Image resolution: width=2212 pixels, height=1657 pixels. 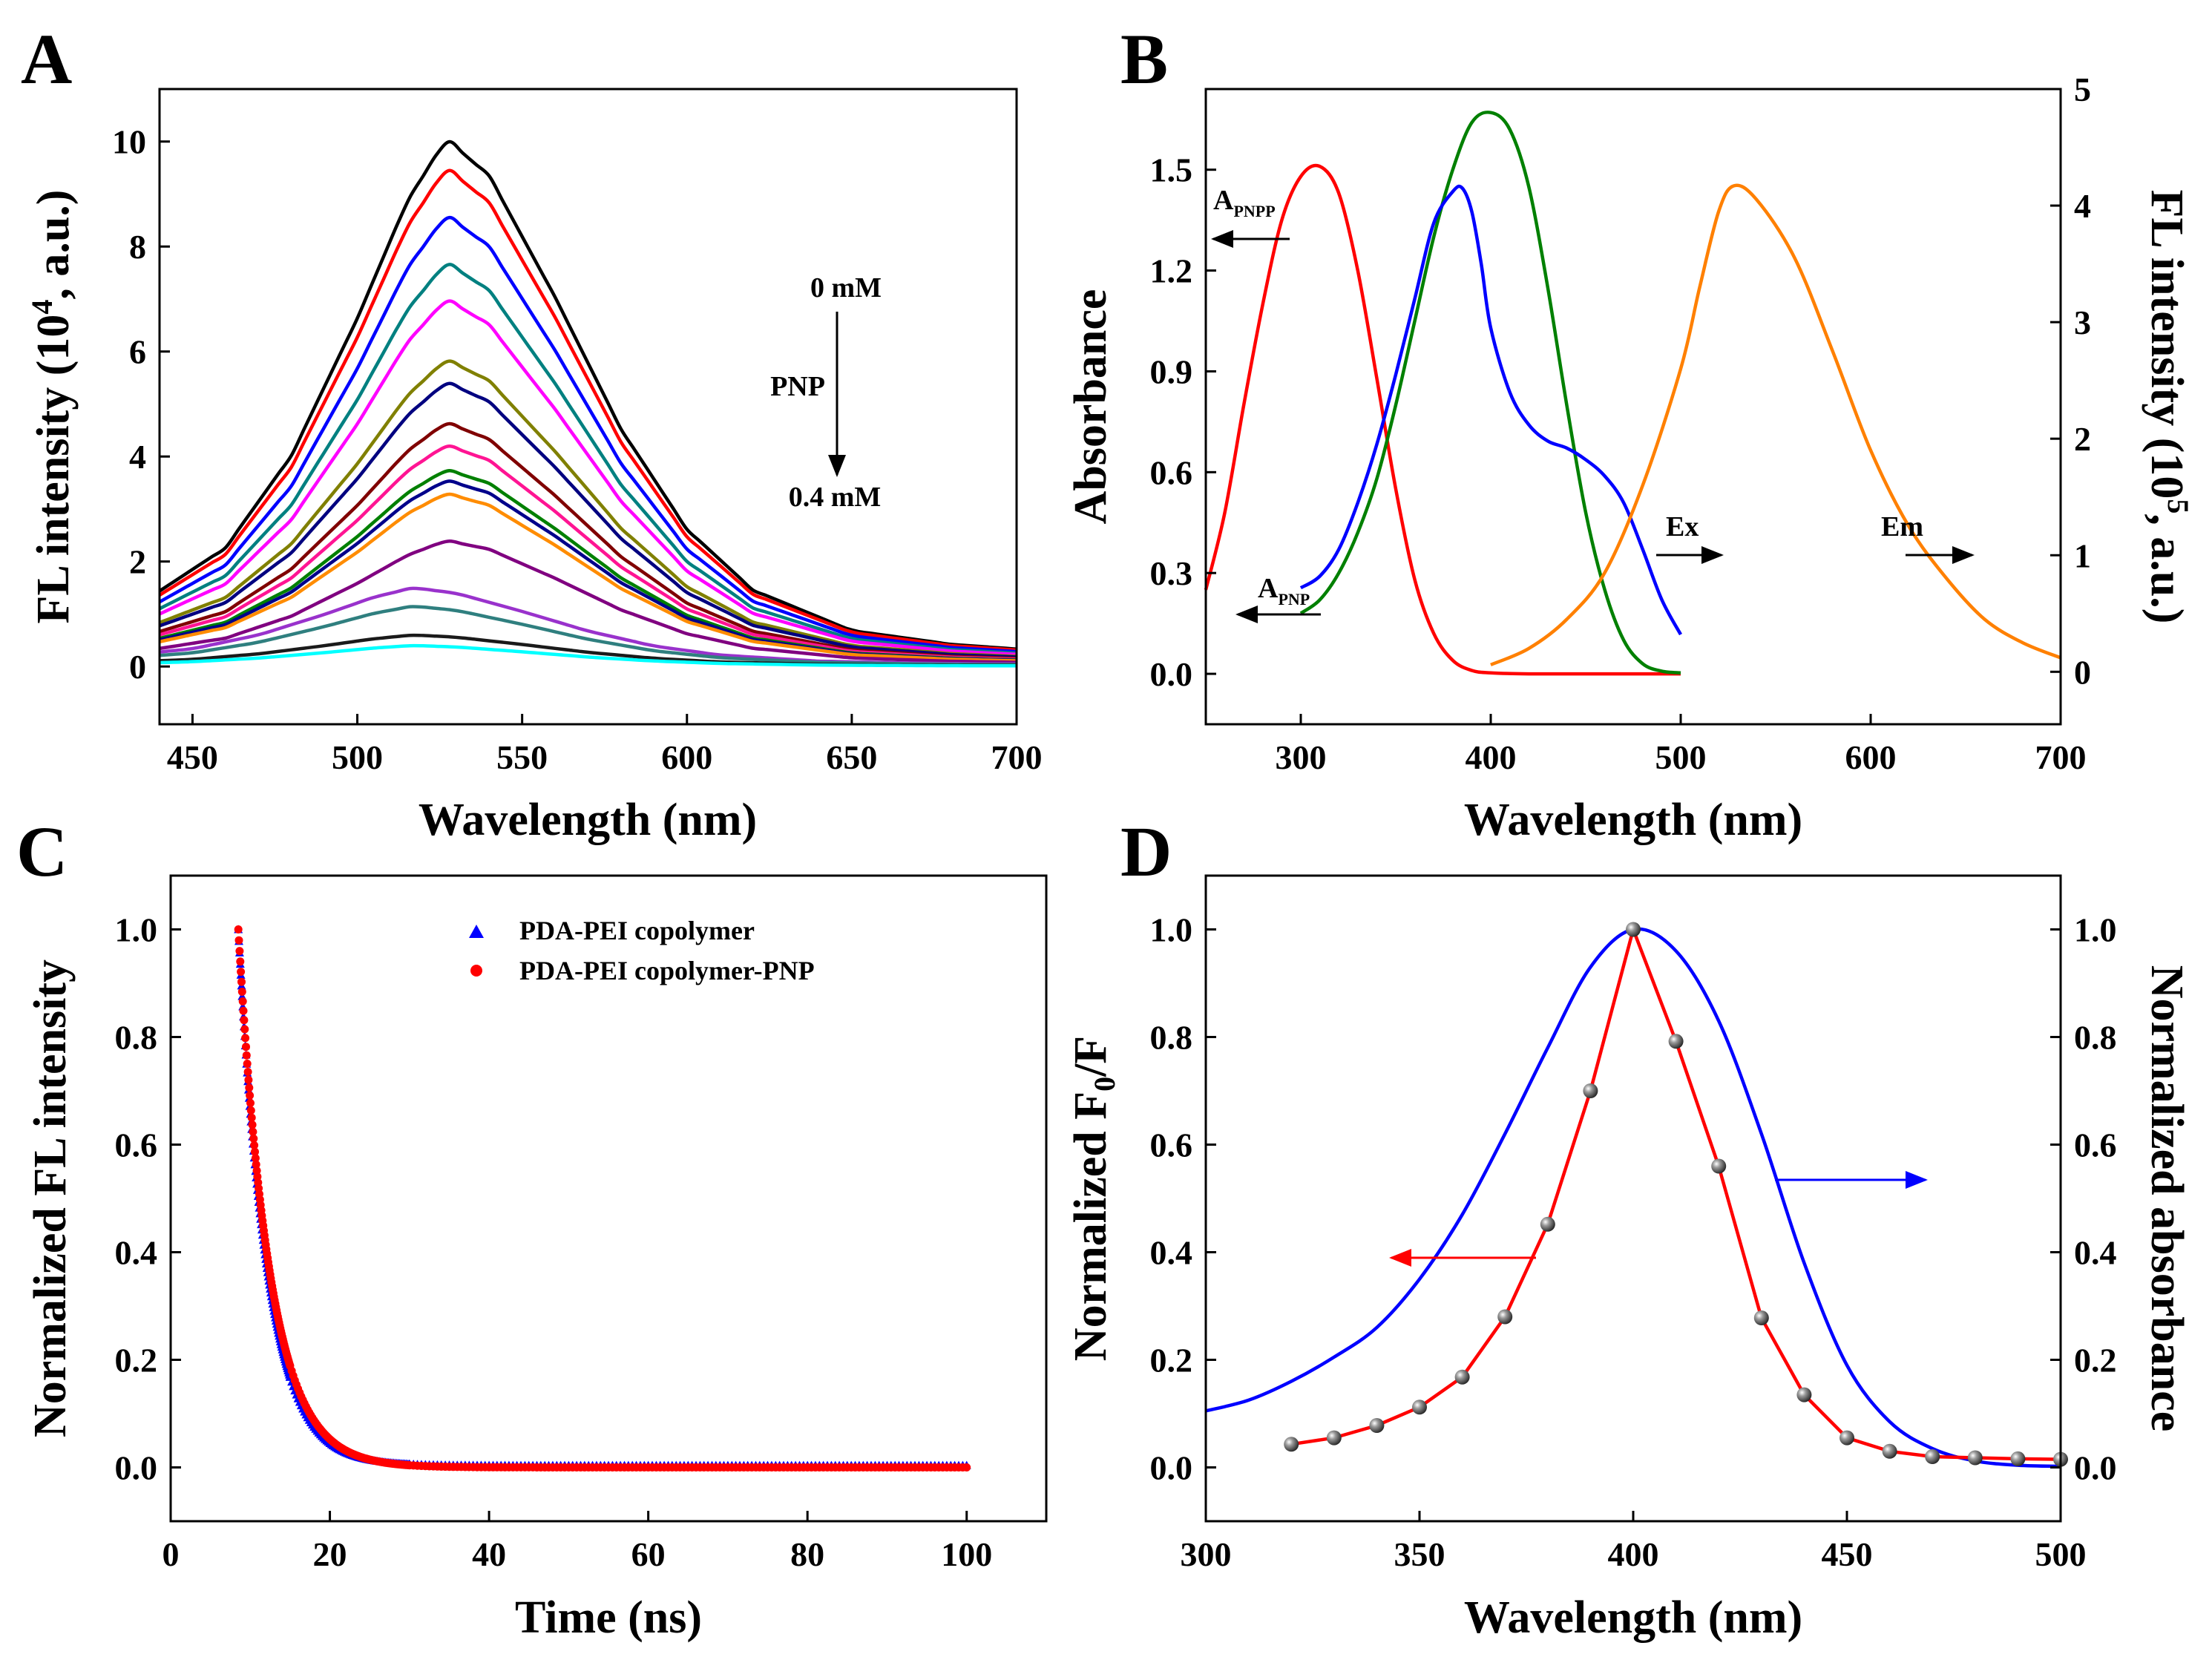 What do you see at coordinates (648, 1554) in the screenshot?
I see `panel-c-xtick-label: 60` at bounding box center [648, 1554].